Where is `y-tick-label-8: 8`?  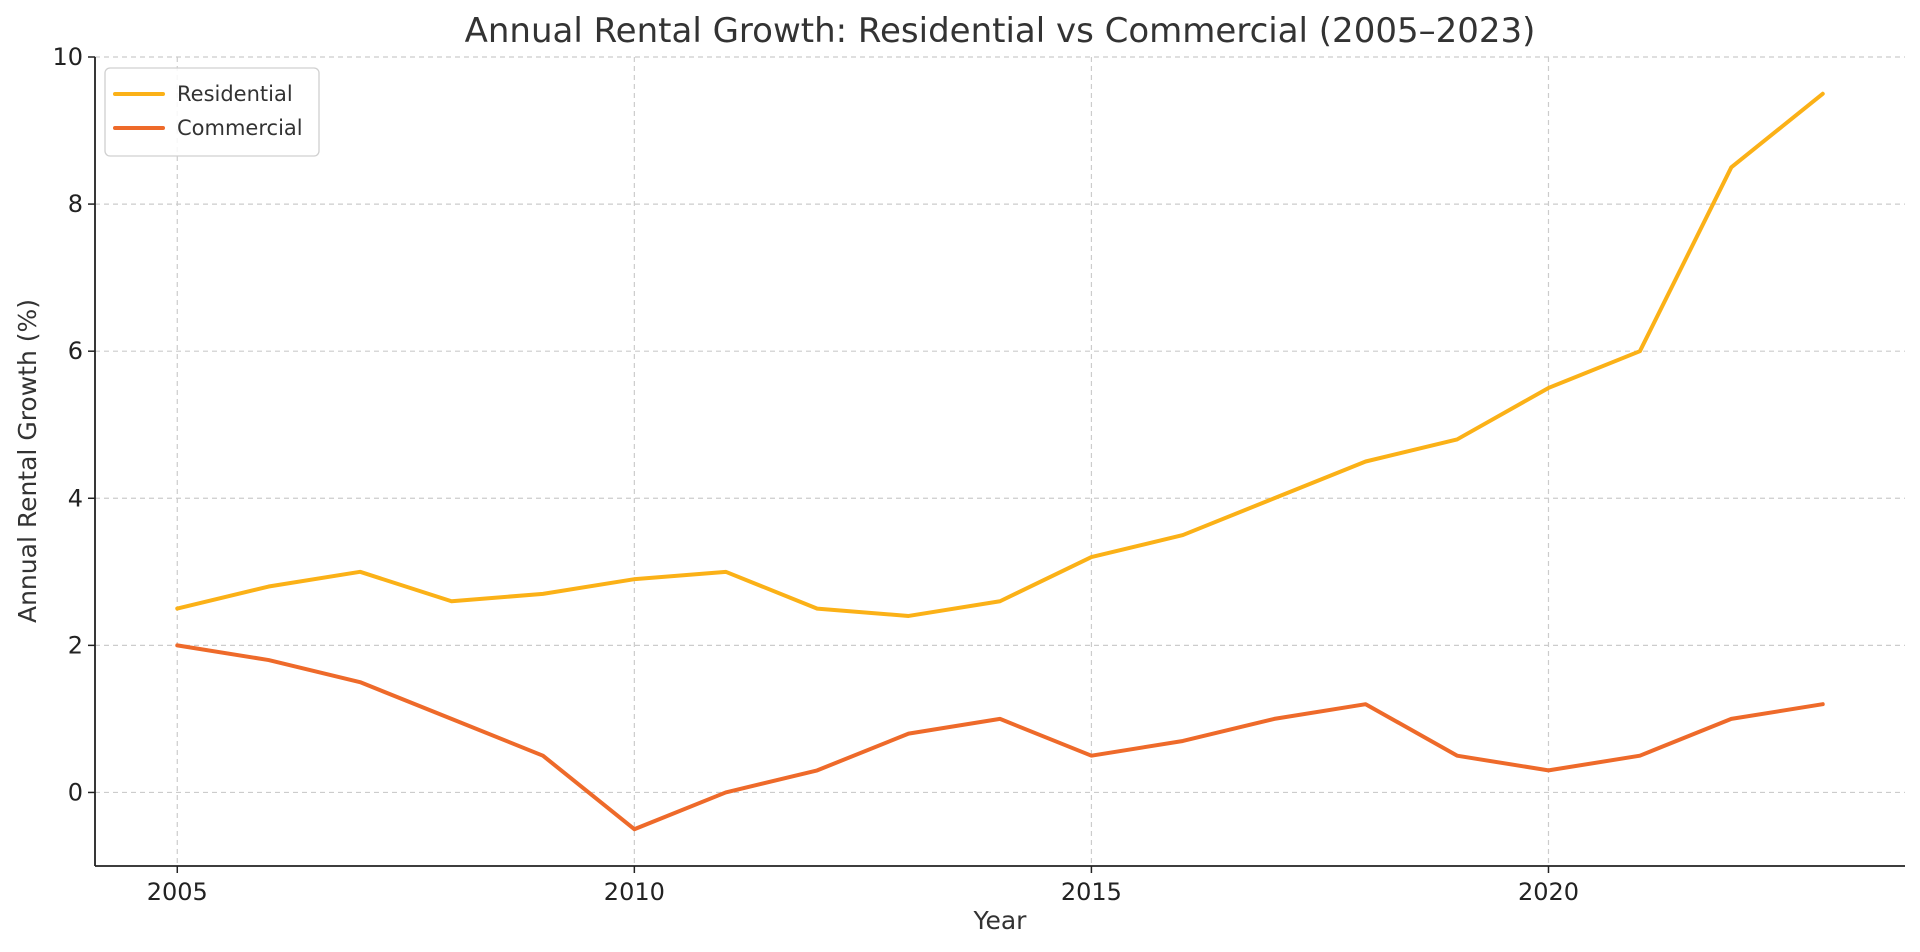 y-tick-label-8: 8 is located at coordinates (75, 204).